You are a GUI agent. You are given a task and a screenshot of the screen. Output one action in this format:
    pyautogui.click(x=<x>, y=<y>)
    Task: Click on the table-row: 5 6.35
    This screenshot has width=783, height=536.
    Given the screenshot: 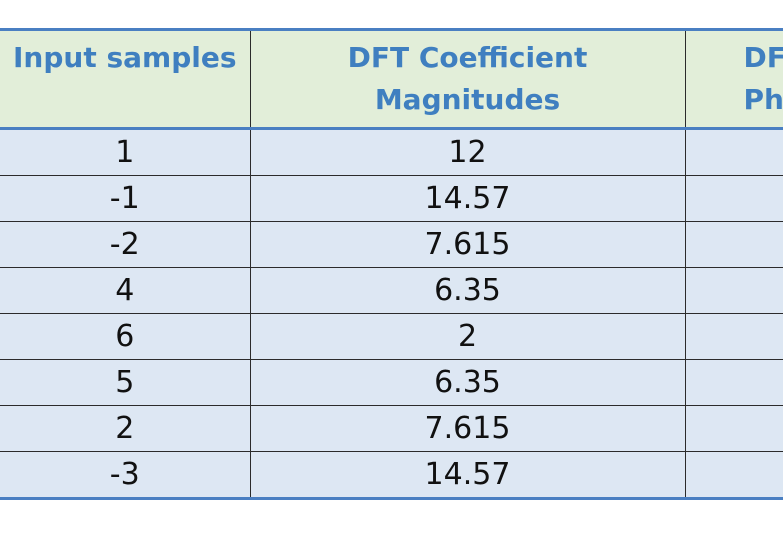 What is the action you would take?
    pyautogui.click(x=391, y=382)
    